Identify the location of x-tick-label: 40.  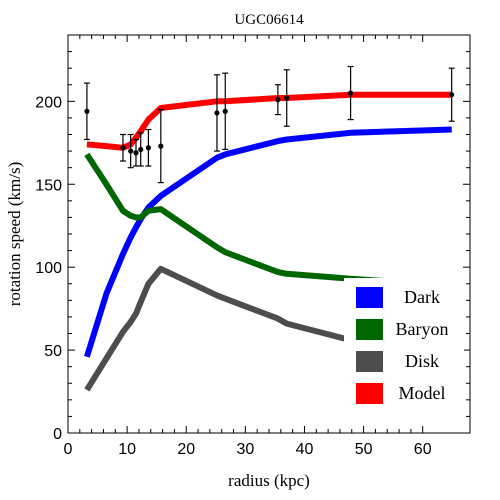
(305, 449).